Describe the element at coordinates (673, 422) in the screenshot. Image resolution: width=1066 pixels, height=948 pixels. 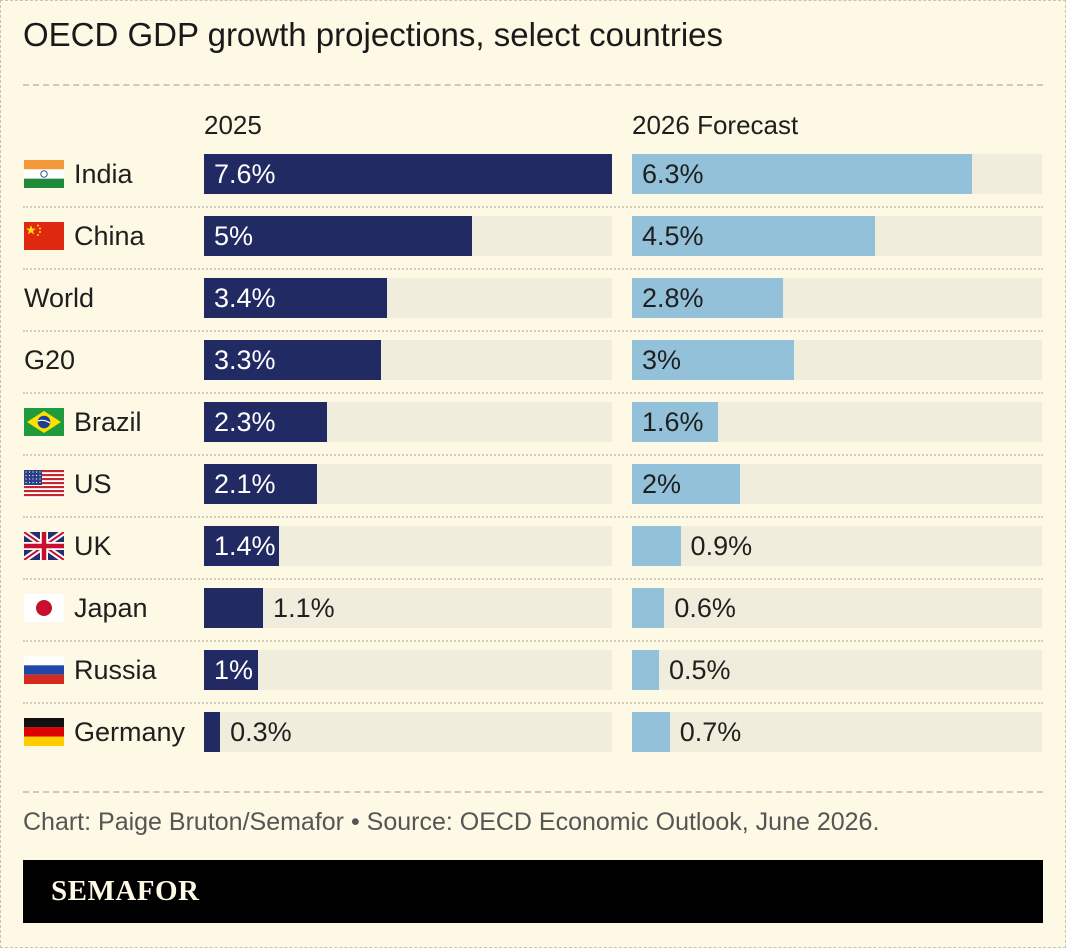
I see `data-label-2026: 1.6%` at that location.